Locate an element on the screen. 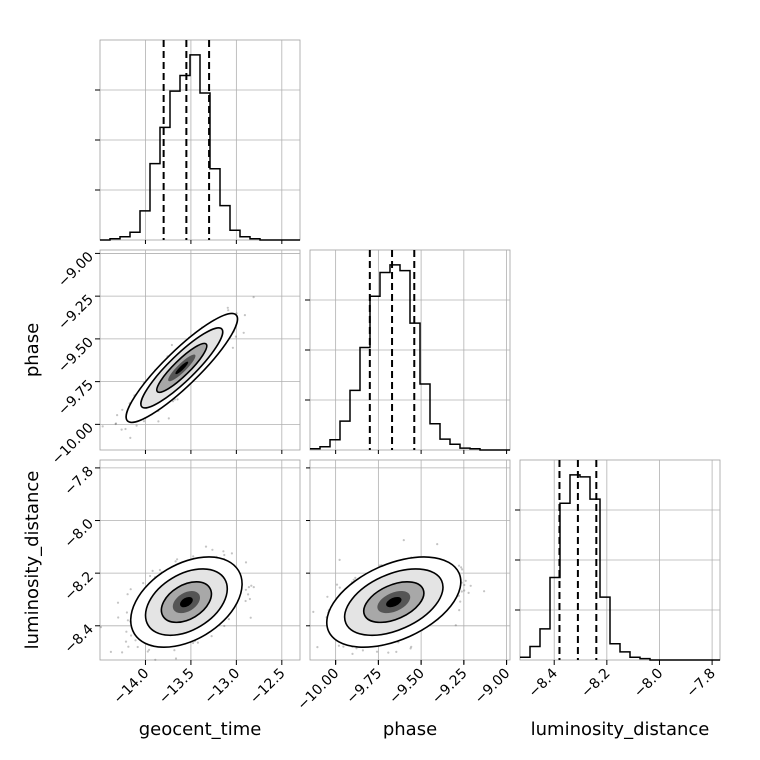 Image resolution: width=760 pixels, height=760 pixels. histogram-geocent-time is located at coordinates (200, 147).